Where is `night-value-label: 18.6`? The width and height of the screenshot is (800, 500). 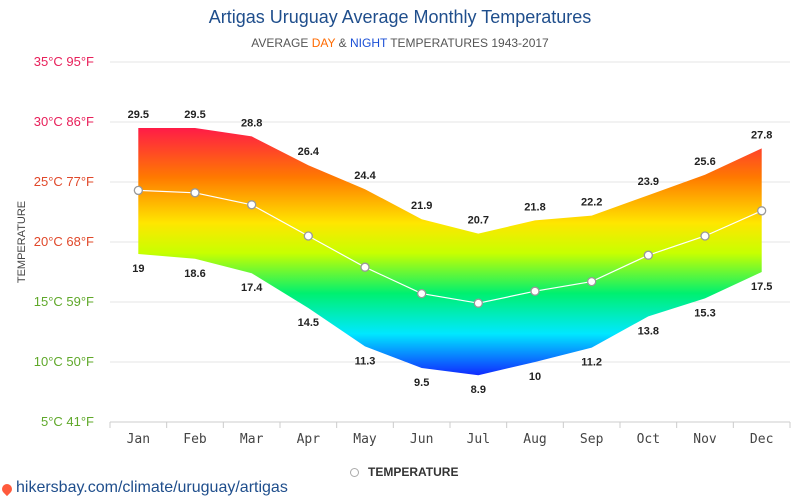
night-value-label: 18.6 is located at coordinates (194, 274).